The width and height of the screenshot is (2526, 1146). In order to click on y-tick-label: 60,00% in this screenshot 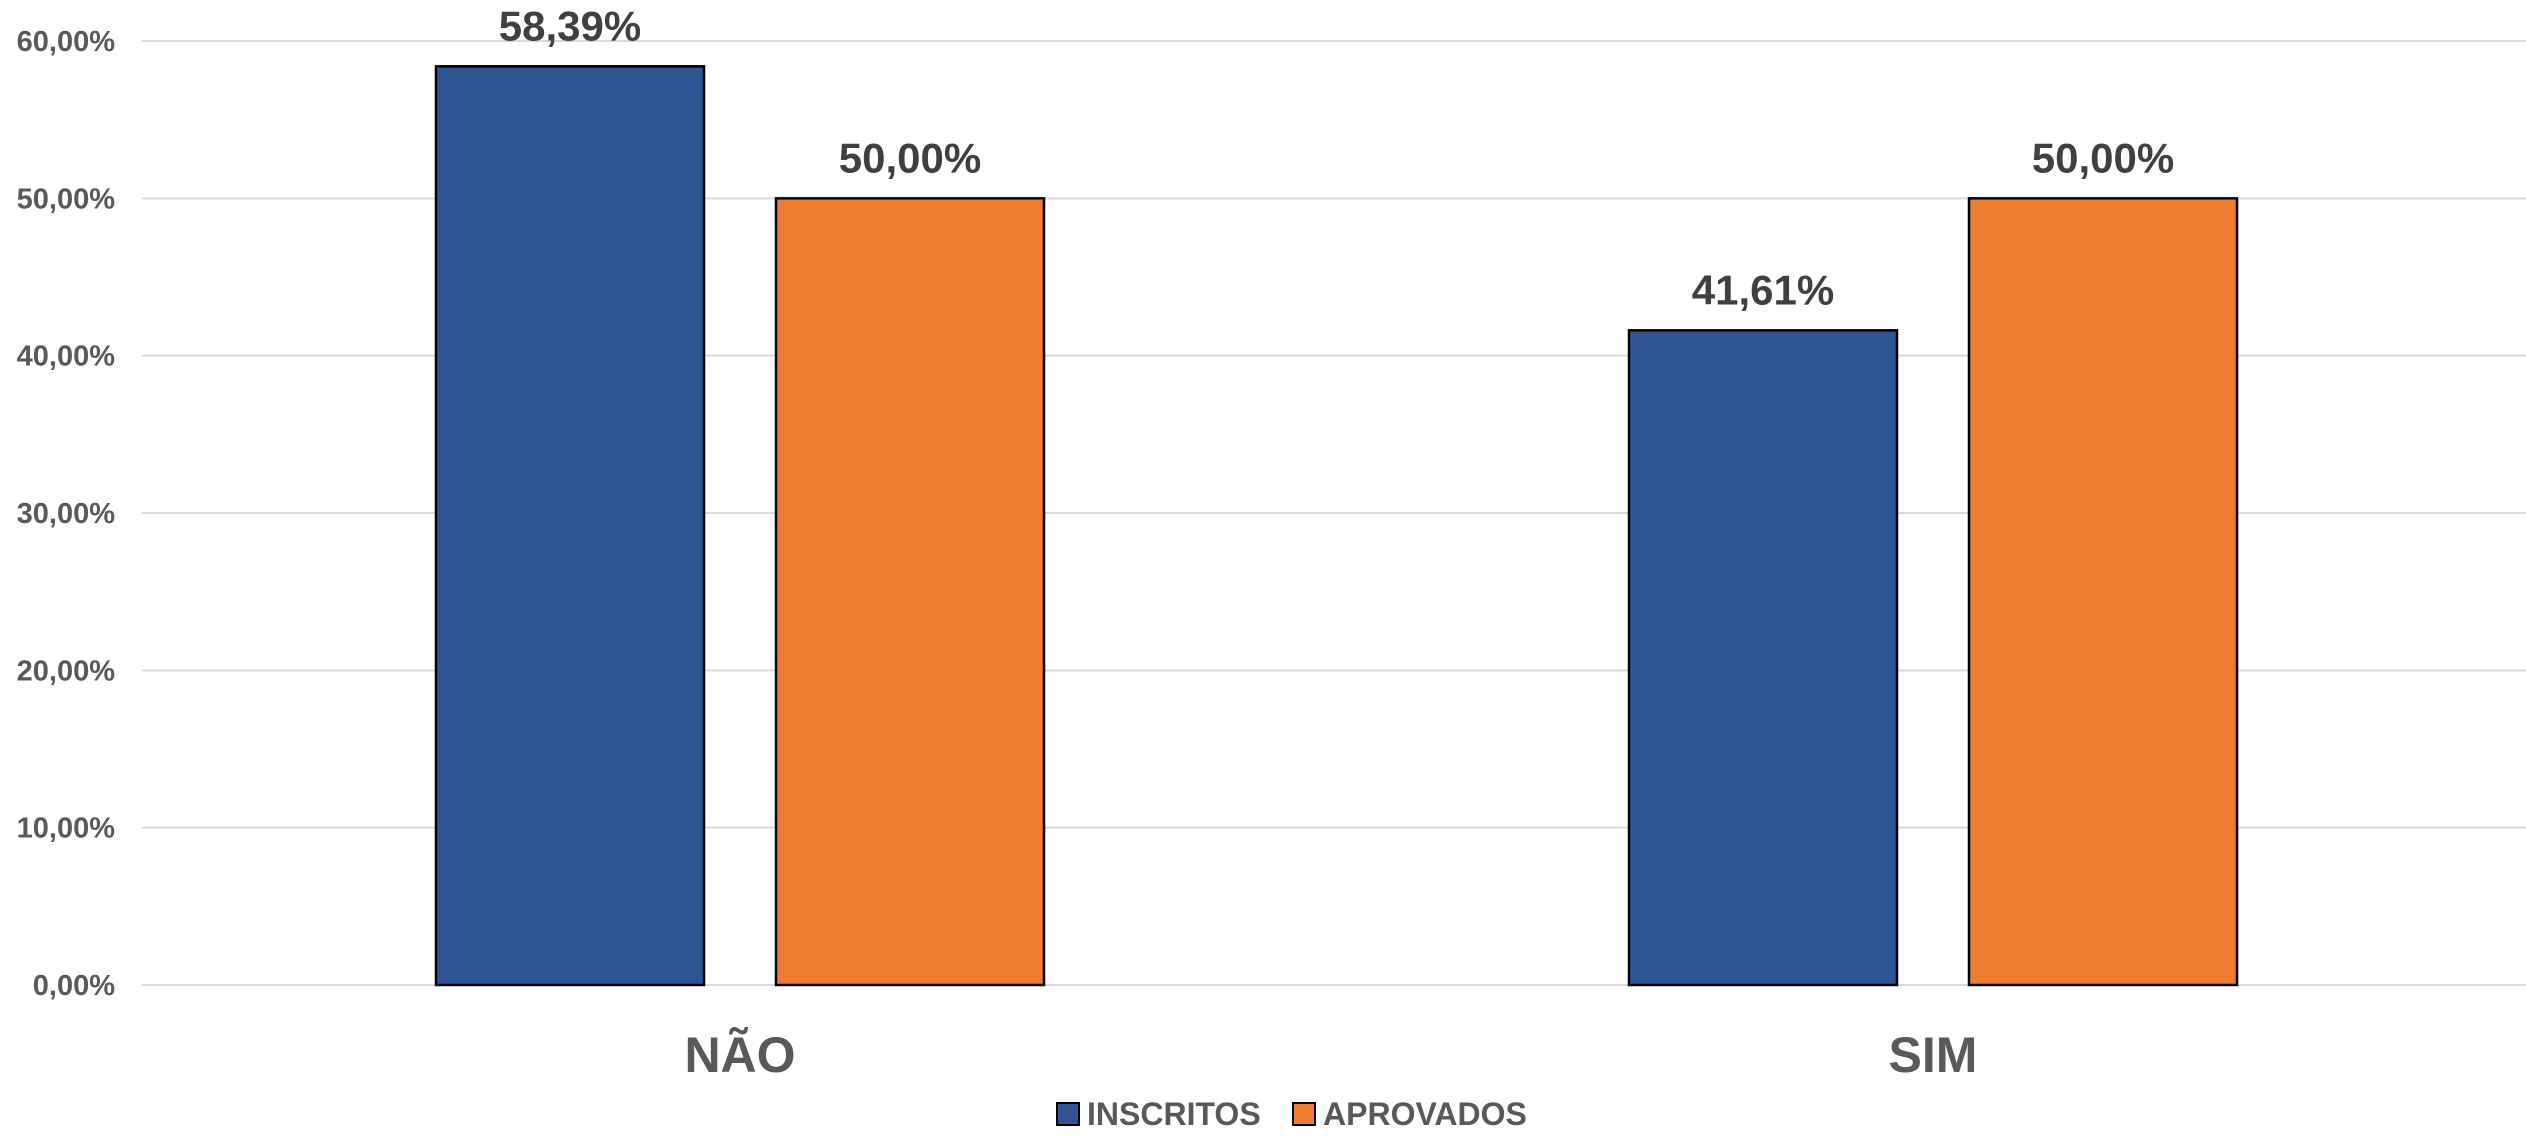, I will do `click(66, 42)`.